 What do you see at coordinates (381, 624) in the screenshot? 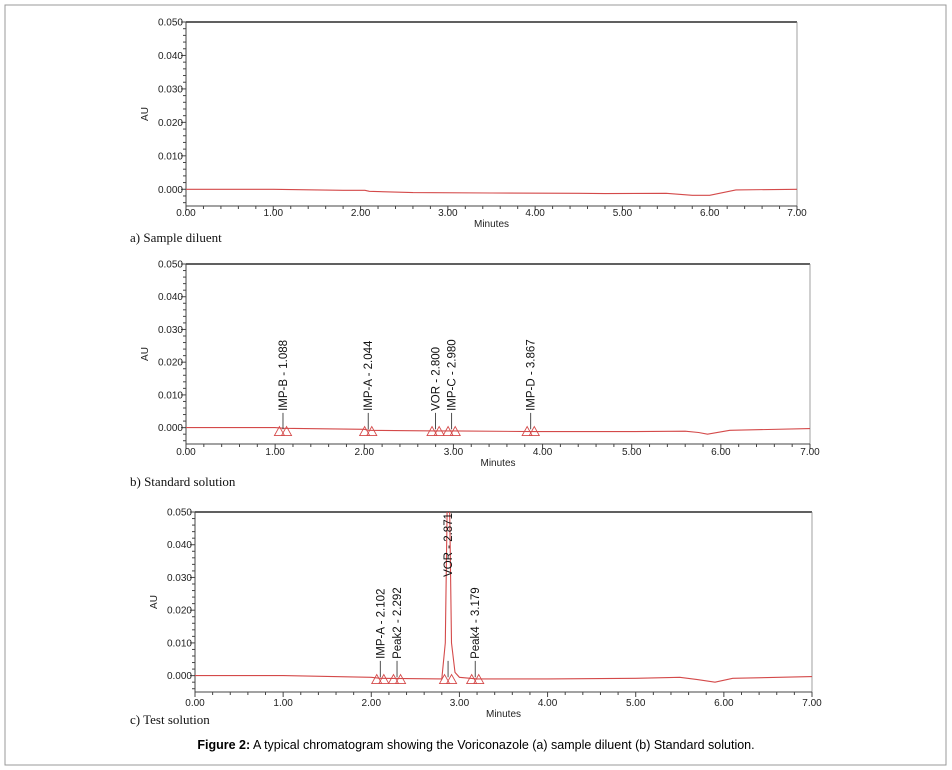
I see `peak-label: IMP-A - 2.102` at bounding box center [381, 624].